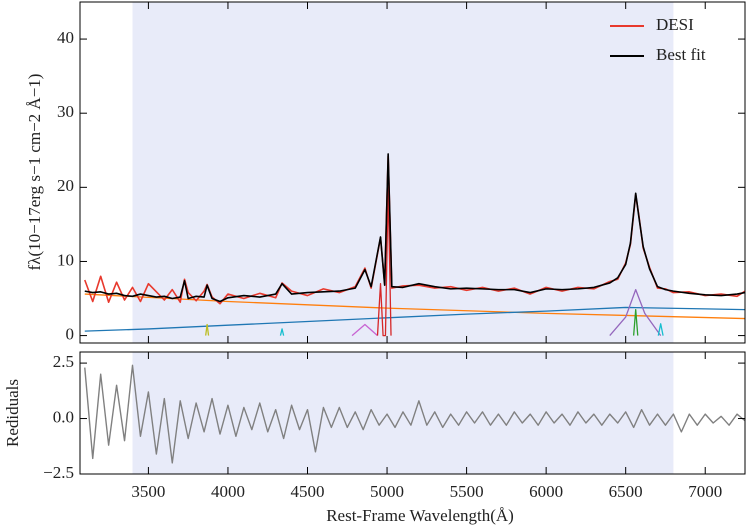 This screenshot has height=532, width=747. Describe the element at coordinates (420, 515) in the screenshot. I see `x-axis-label: Rest-Frame Wavelength(Å)` at that location.